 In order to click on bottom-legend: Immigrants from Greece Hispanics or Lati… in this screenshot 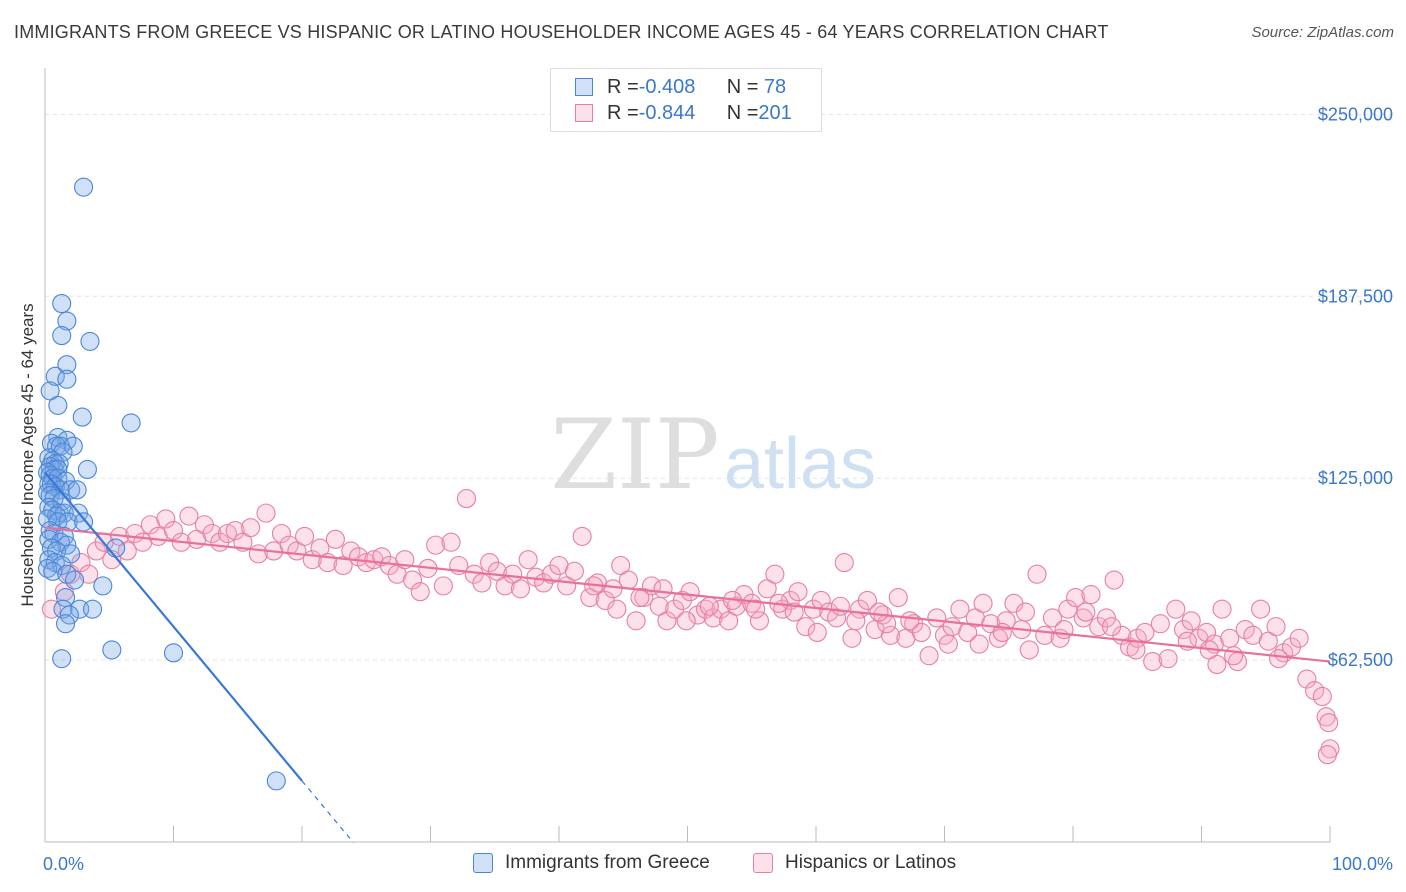, I will do `click(703, 864)`.